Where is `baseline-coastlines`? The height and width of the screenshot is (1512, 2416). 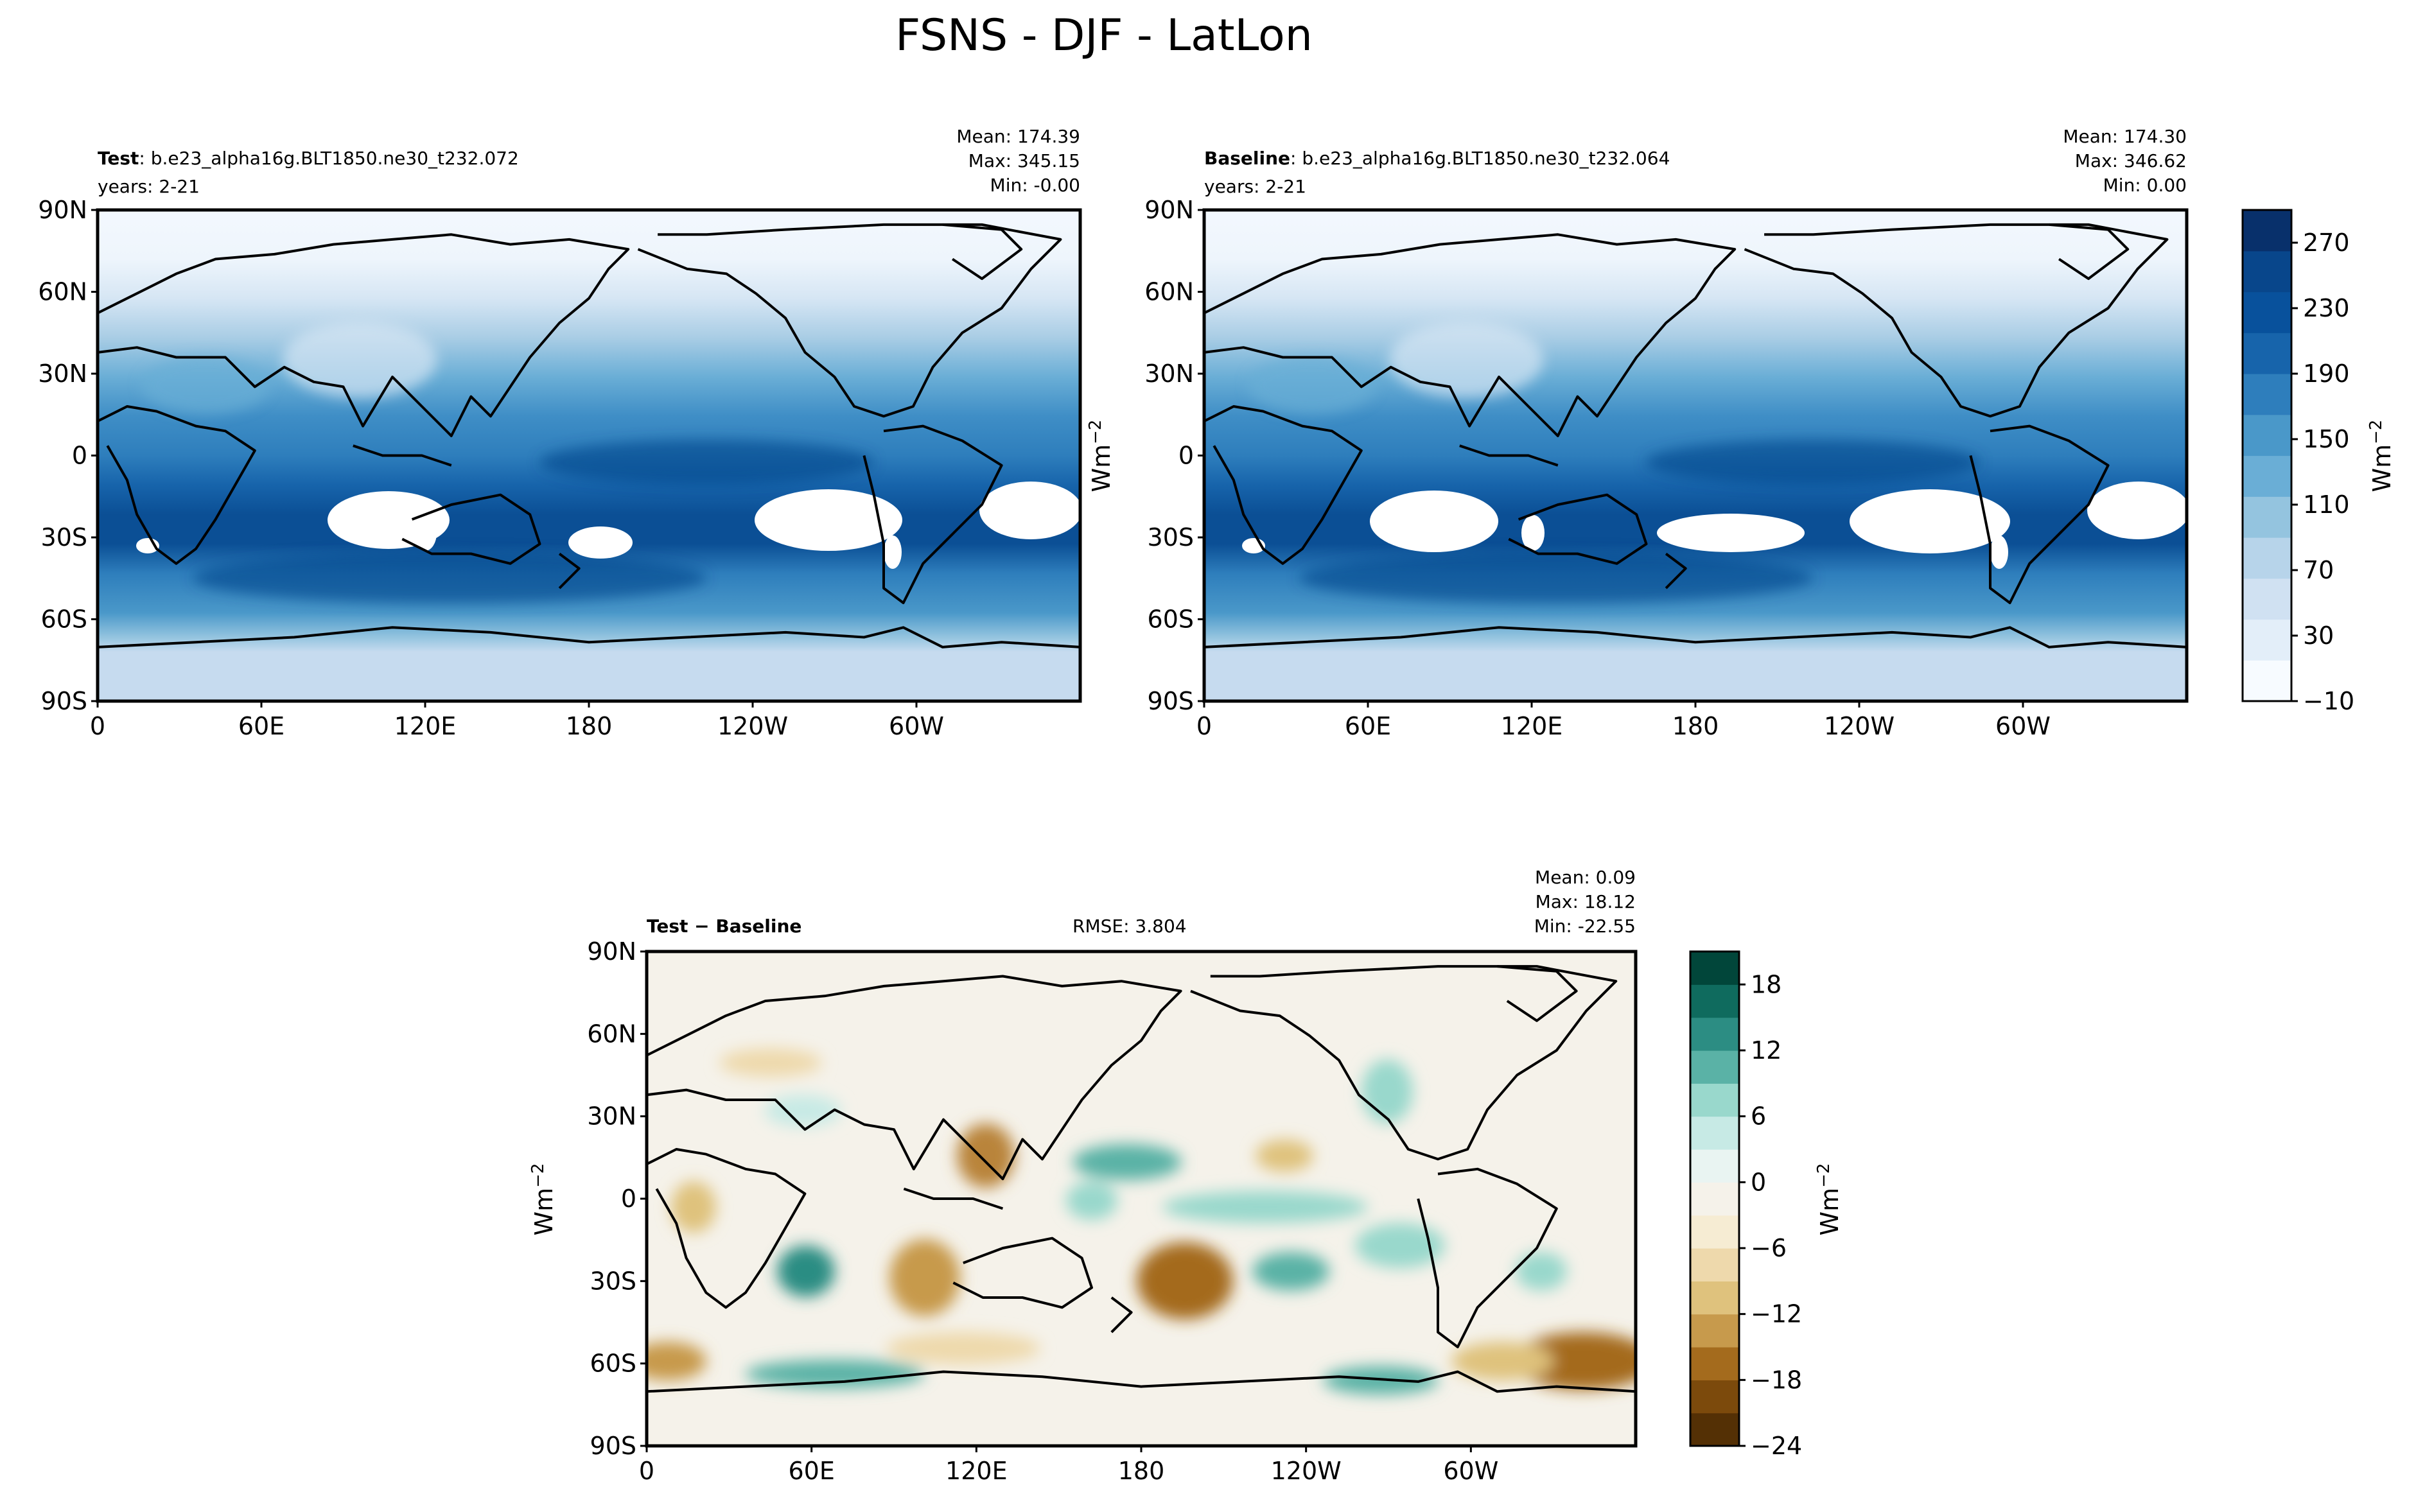 baseline-coastlines is located at coordinates (1696, 435).